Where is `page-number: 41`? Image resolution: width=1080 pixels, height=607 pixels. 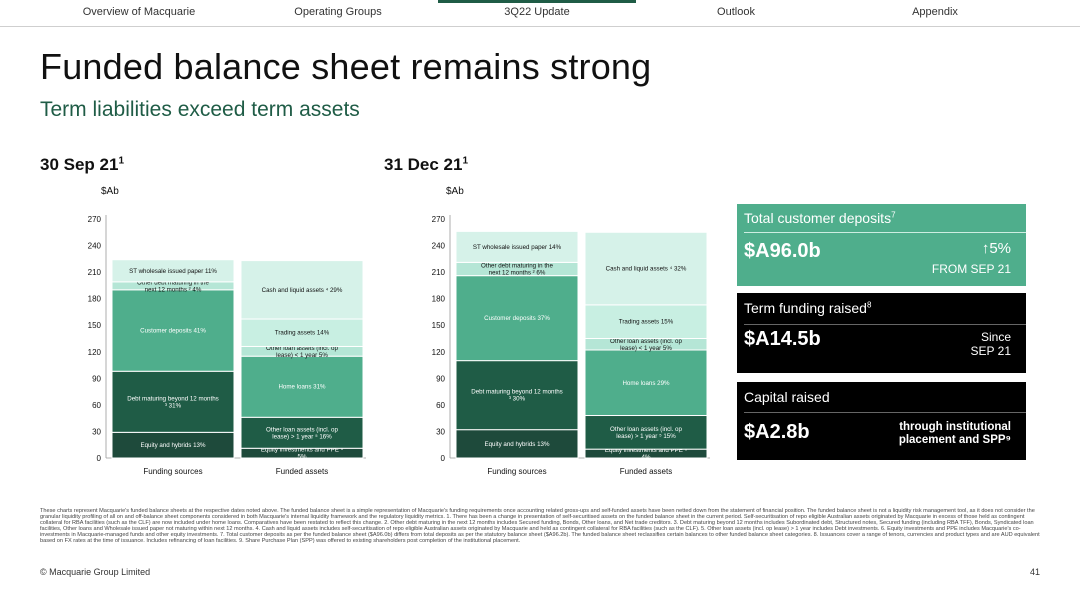 page-number: 41 is located at coordinates (1035, 572).